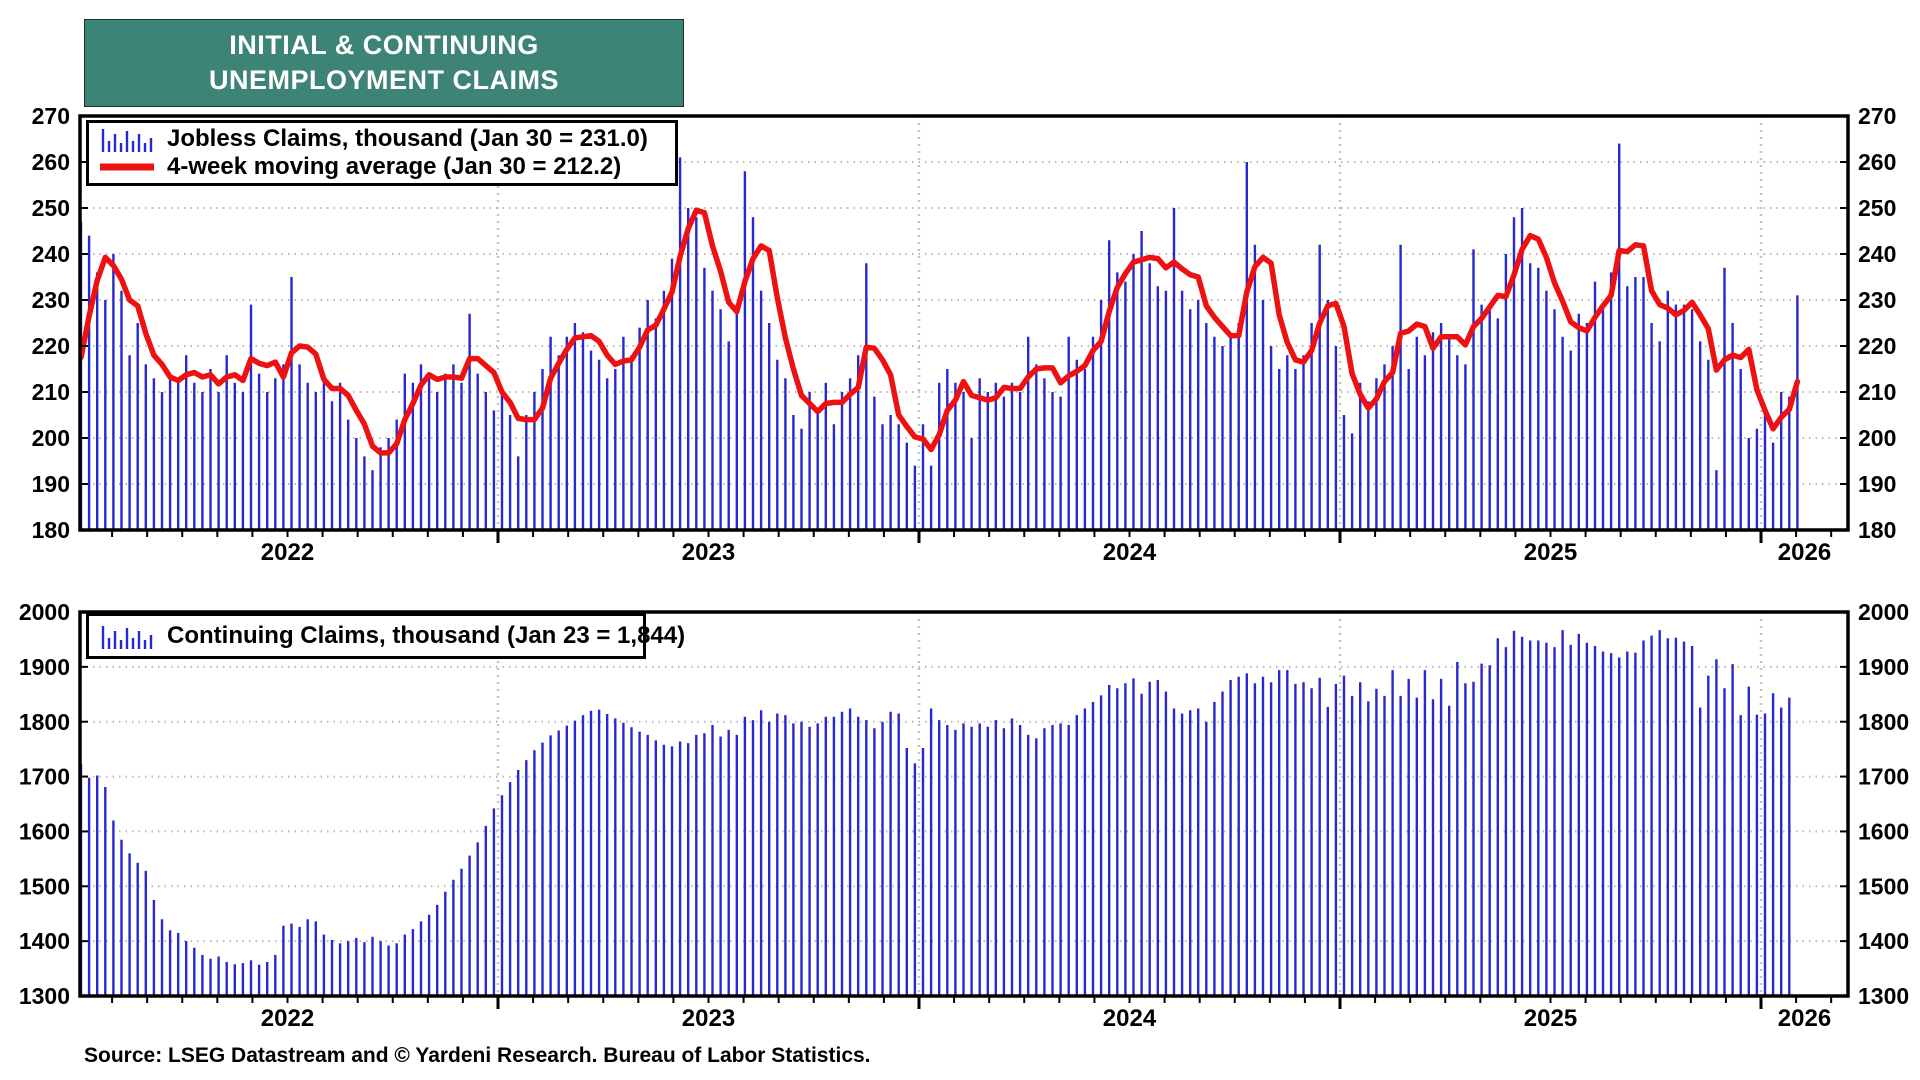  I want to click on y-axis-label-right: 190, so click(1877, 484).